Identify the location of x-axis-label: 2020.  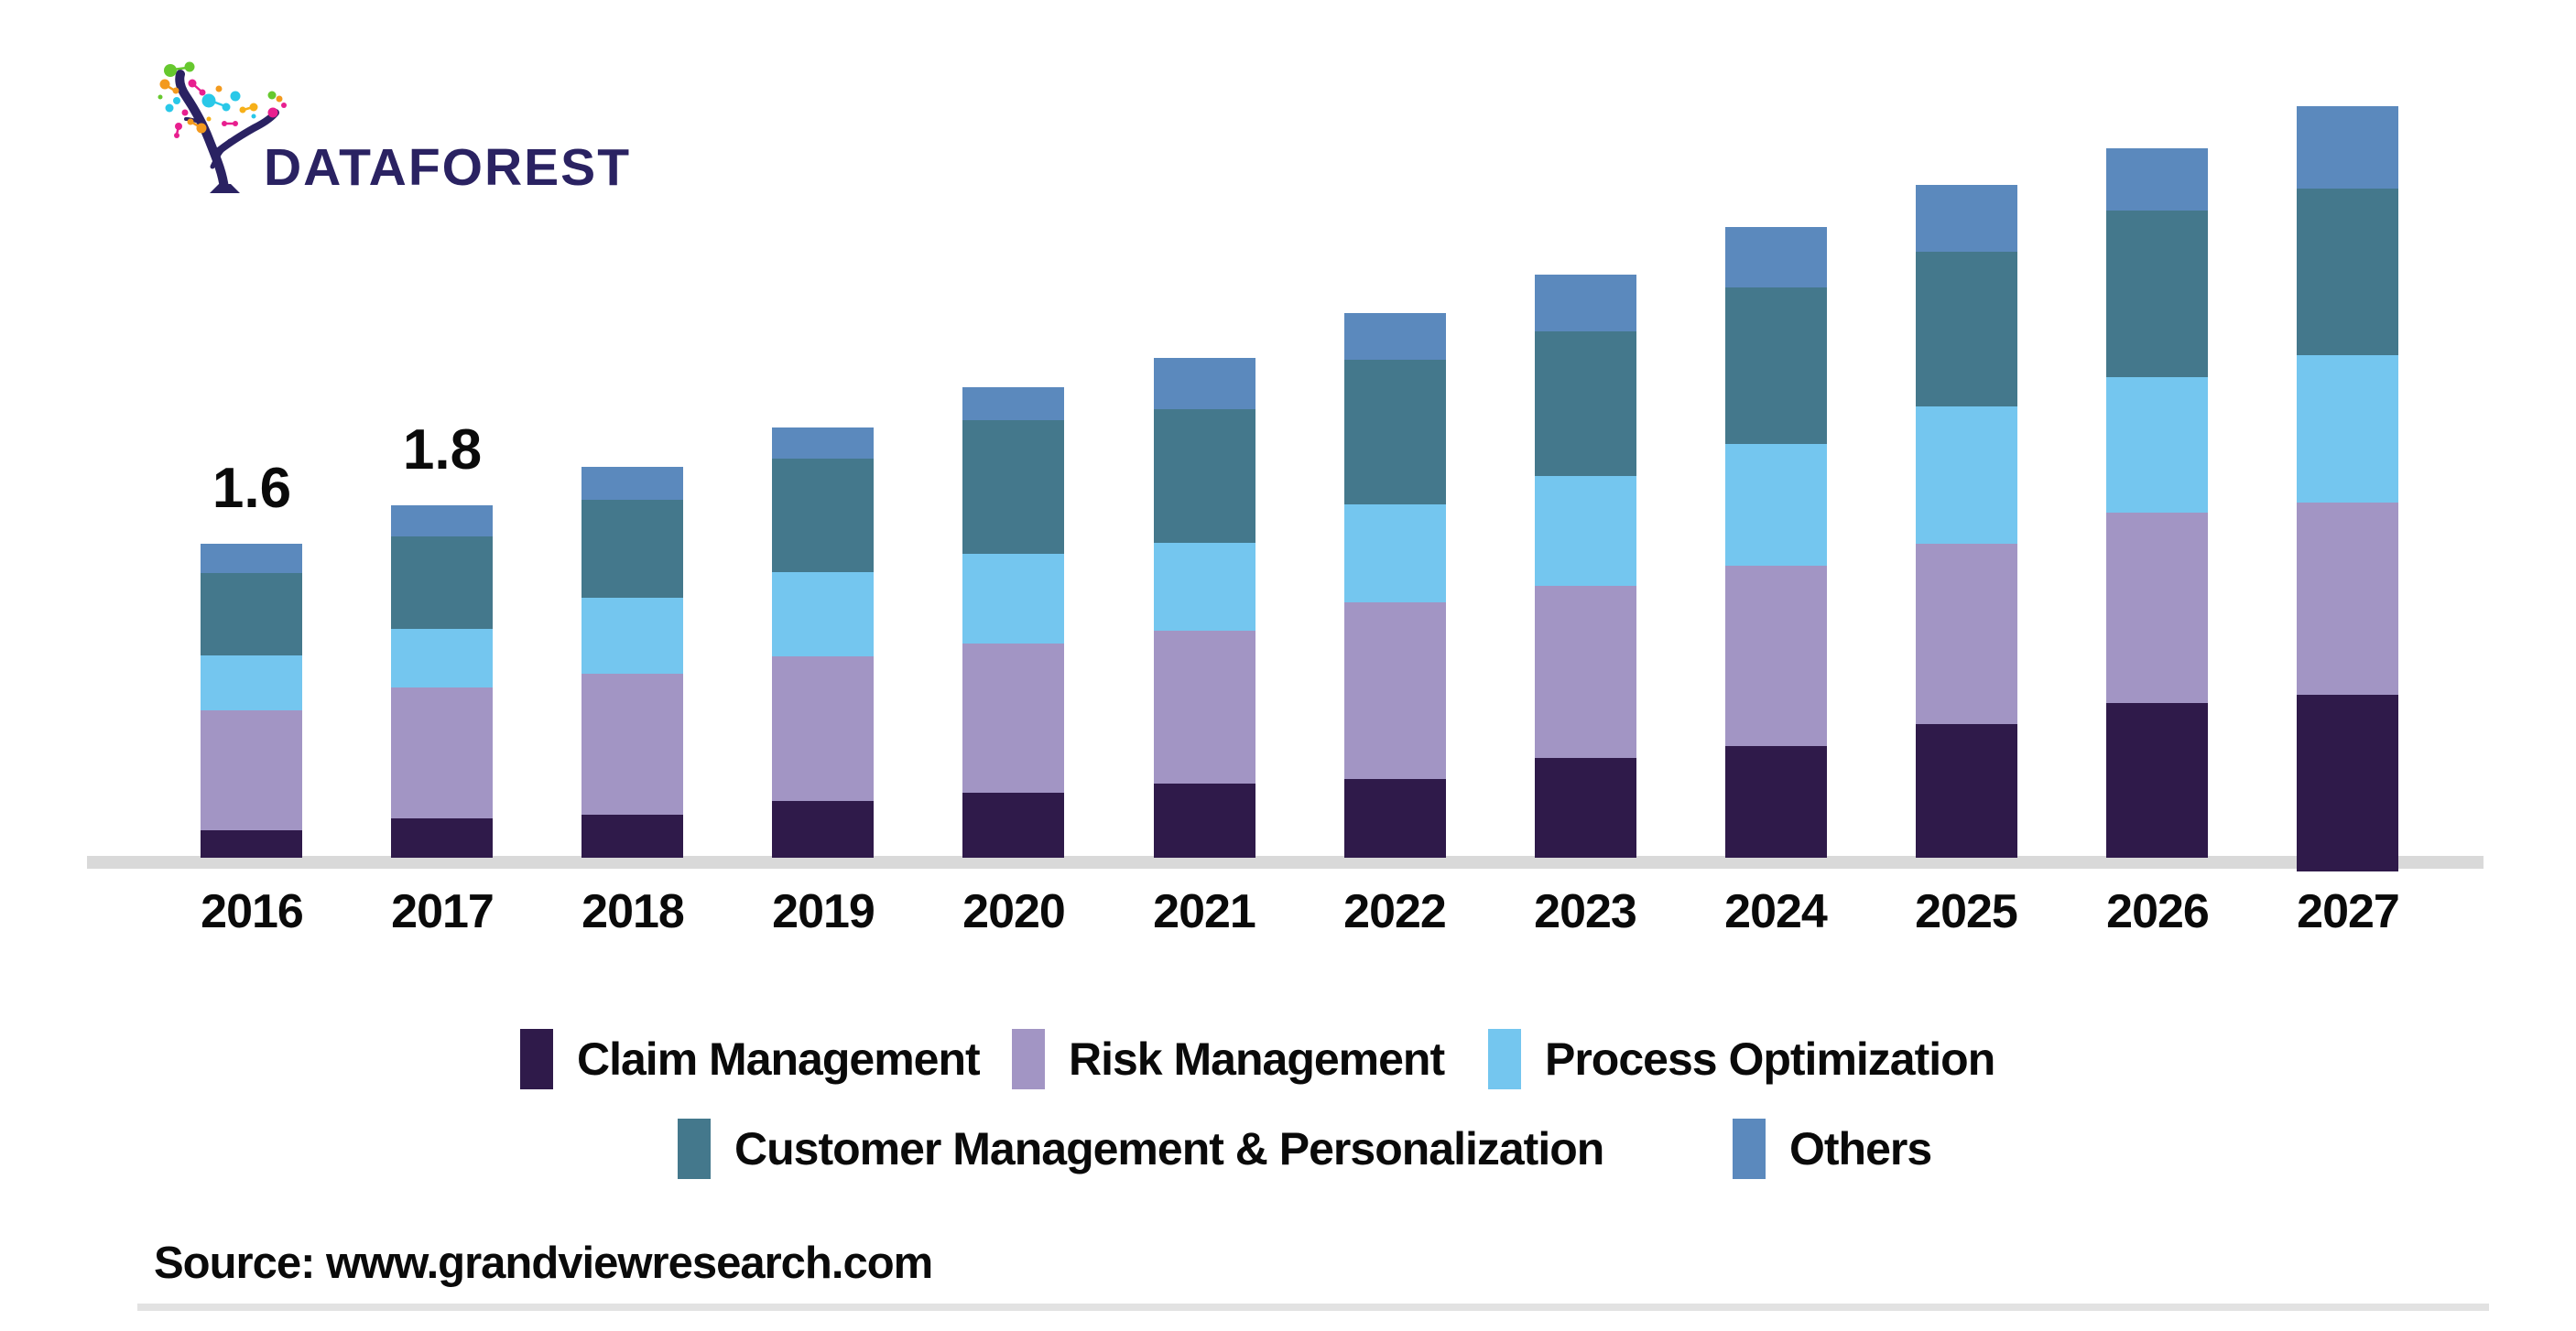
(1014, 911).